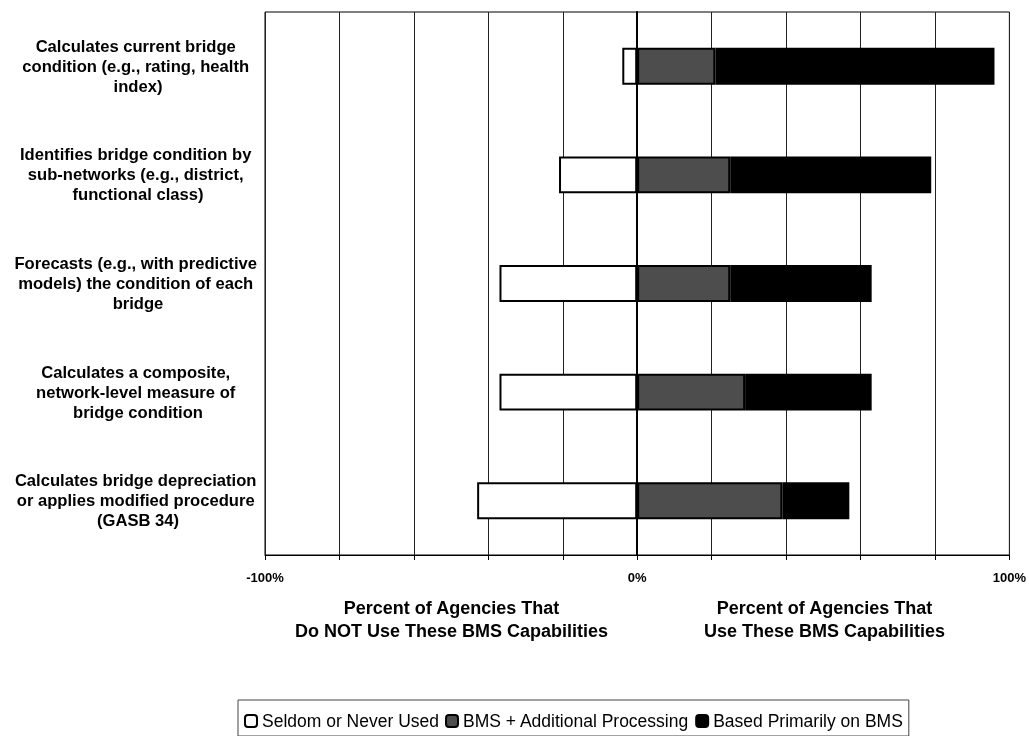 The width and height of the screenshot is (1029, 736). Describe the element at coordinates (576, 721) in the screenshot. I see `legend-label: BMS + Additional Processing` at that location.